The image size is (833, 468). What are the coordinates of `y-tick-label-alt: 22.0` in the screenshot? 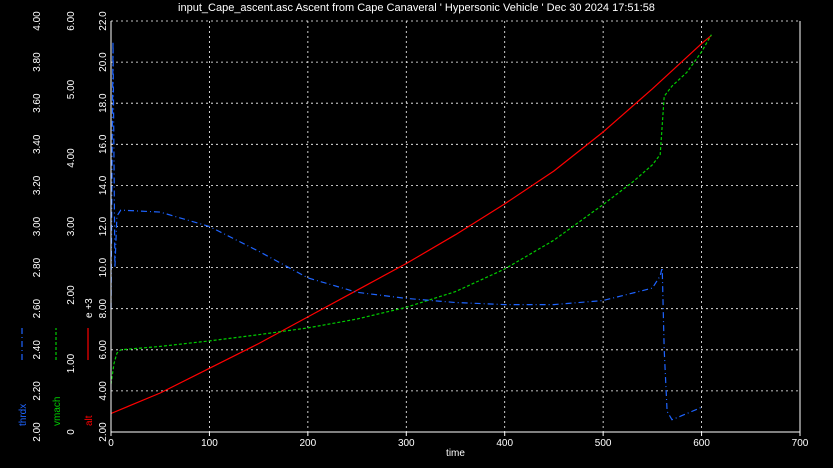 It's located at (103, 21).